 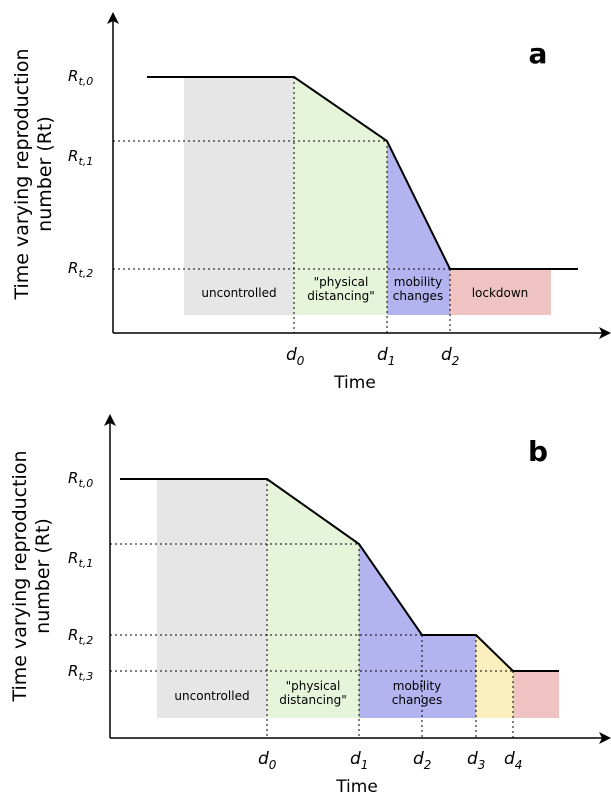 What do you see at coordinates (513, 760) in the screenshot?
I see `label-d4: d4` at bounding box center [513, 760].